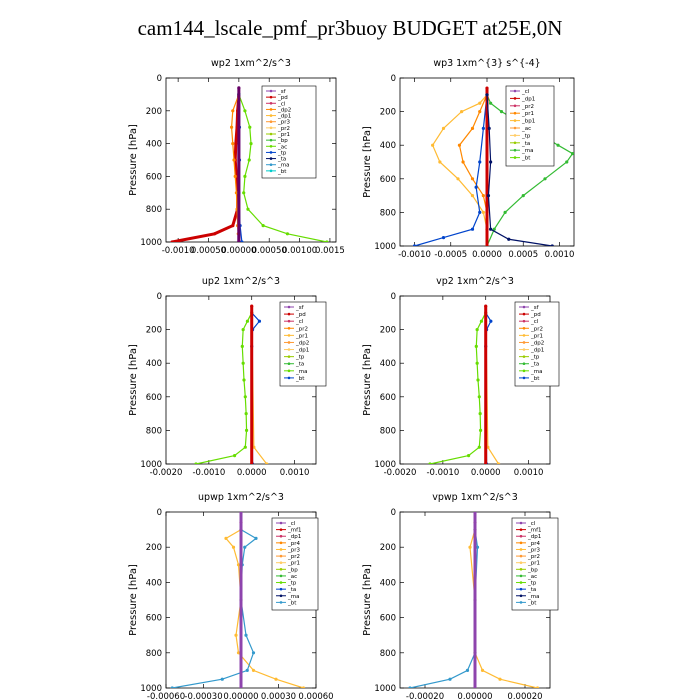 This screenshot has height=700, width=700. I want to click on legend-entry: _cl, so click(534, 322).